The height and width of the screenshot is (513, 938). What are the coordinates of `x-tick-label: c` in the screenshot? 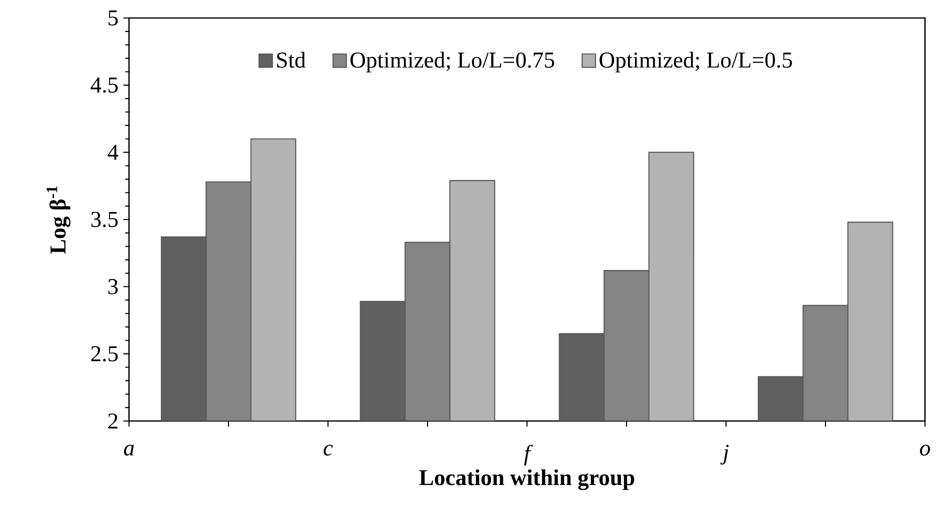 It's located at (328, 450).